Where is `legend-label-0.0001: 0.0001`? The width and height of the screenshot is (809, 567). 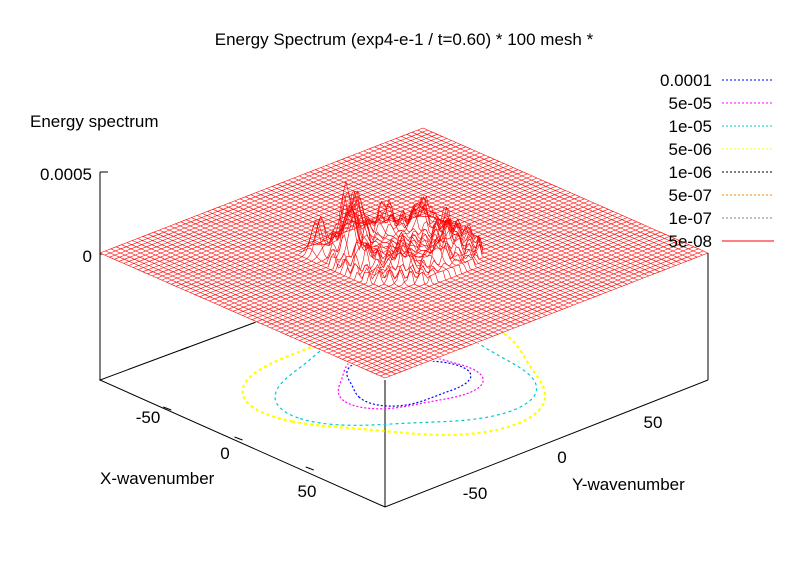 legend-label-0.0001: 0.0001 is located at coordinates (686, 80).